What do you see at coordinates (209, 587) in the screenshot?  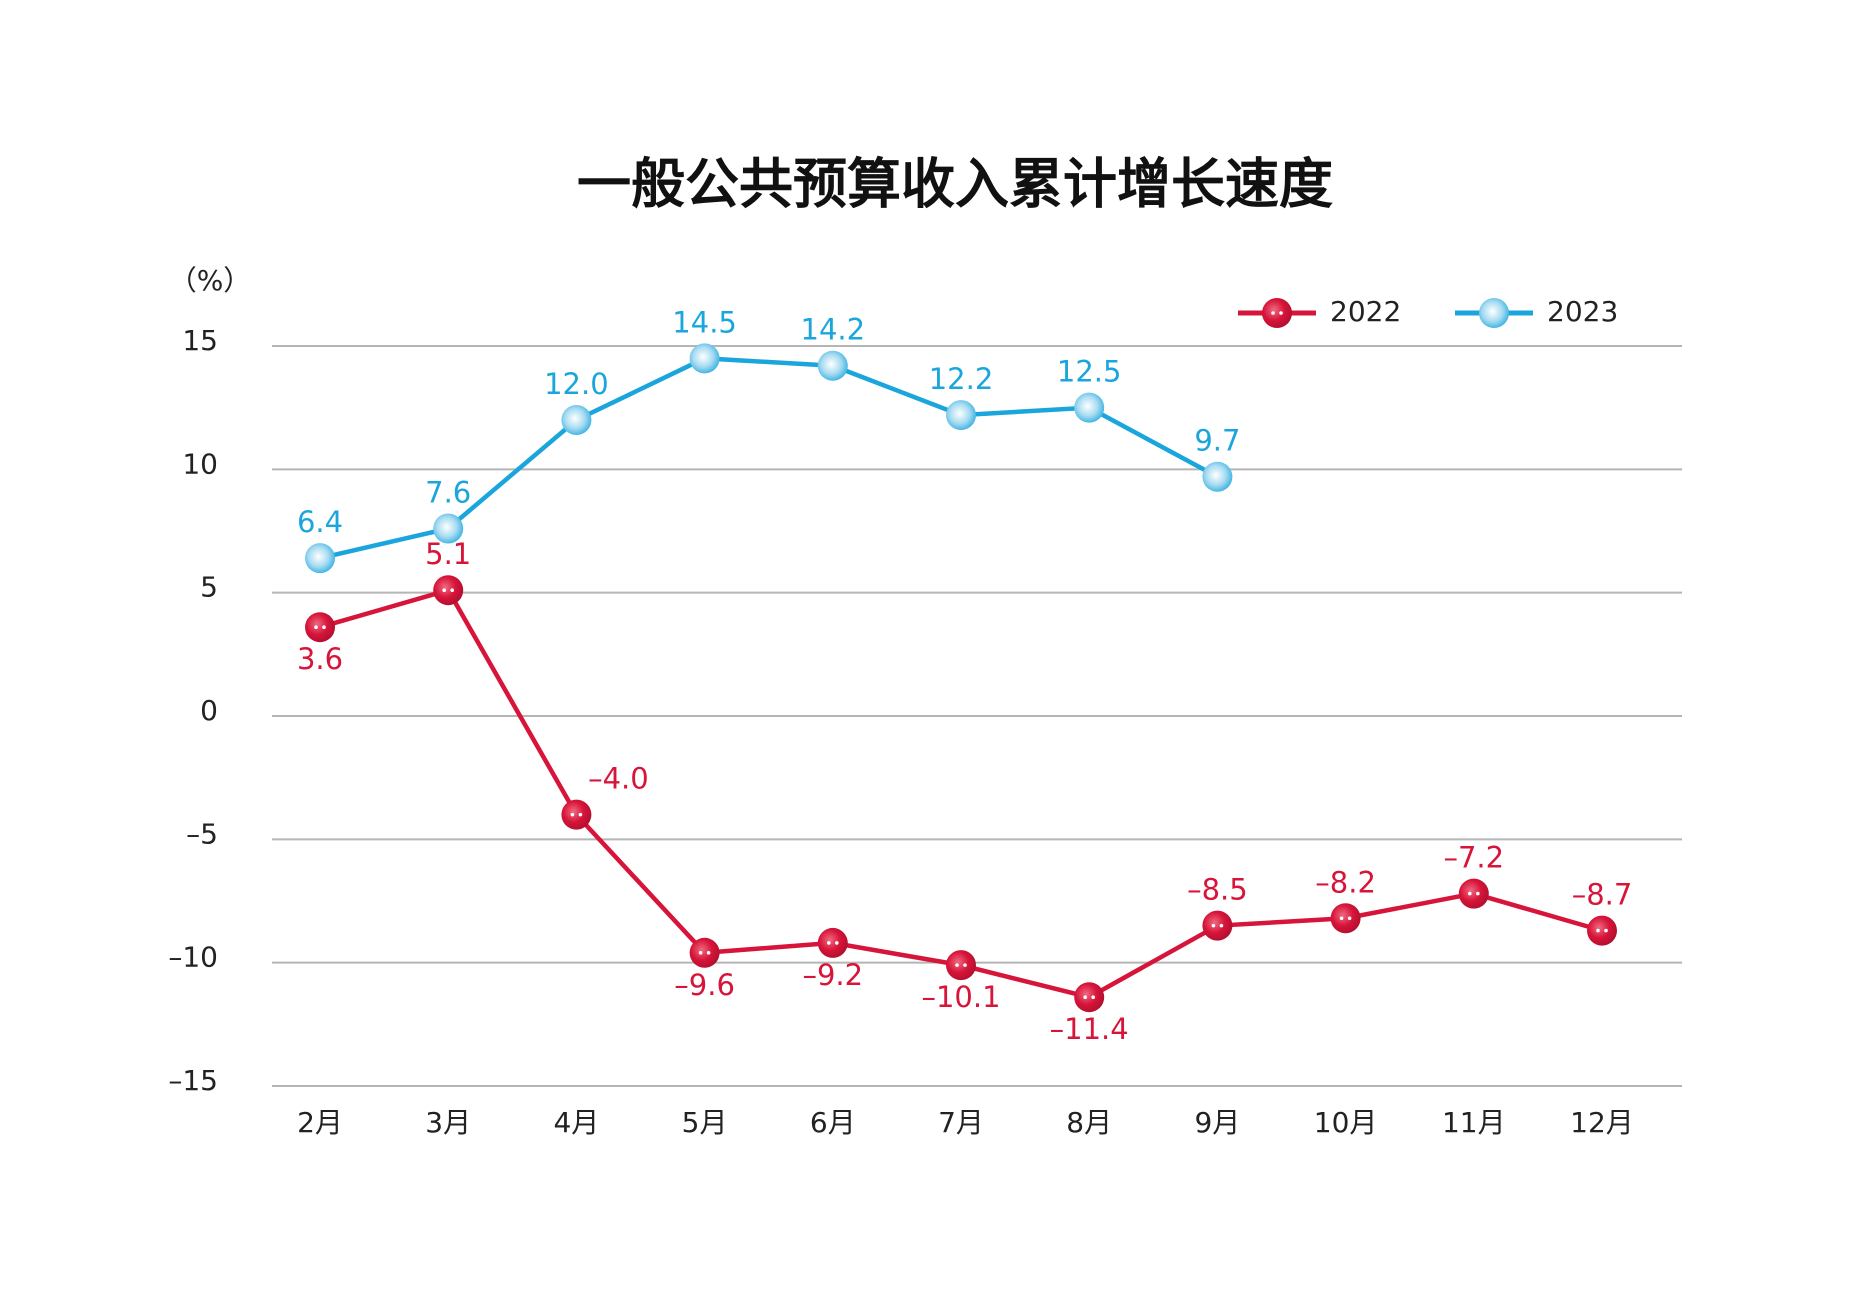 I see `y-tick-label: 5` at bounding box center [209, 587].